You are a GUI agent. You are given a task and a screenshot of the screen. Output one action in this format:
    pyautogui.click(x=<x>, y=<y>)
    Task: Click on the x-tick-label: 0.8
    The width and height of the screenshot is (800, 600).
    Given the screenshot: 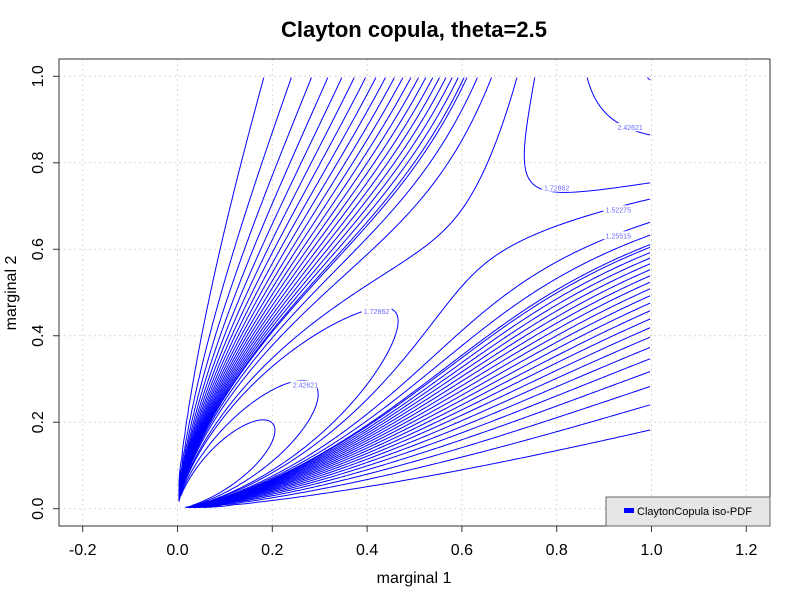 What is the action you would take?
    pyautogui.click(x=557, y=550)
    